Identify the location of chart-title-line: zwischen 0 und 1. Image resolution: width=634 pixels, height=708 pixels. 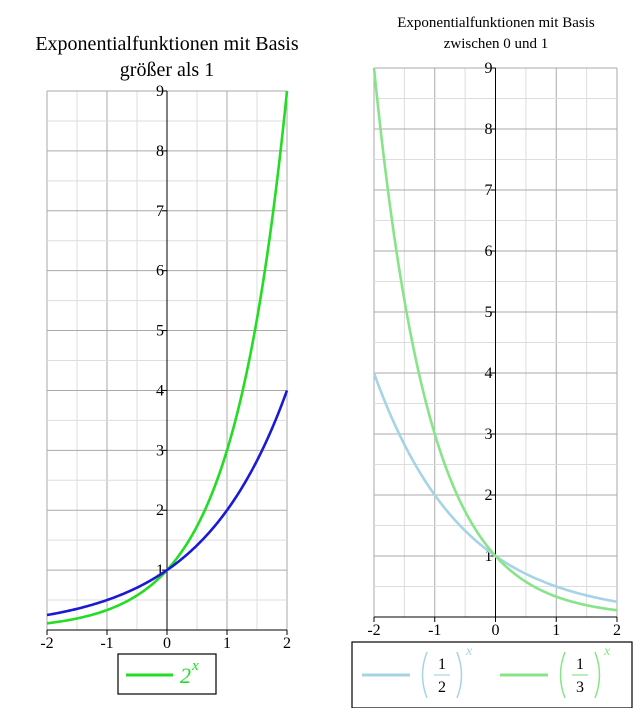
(496, 44).